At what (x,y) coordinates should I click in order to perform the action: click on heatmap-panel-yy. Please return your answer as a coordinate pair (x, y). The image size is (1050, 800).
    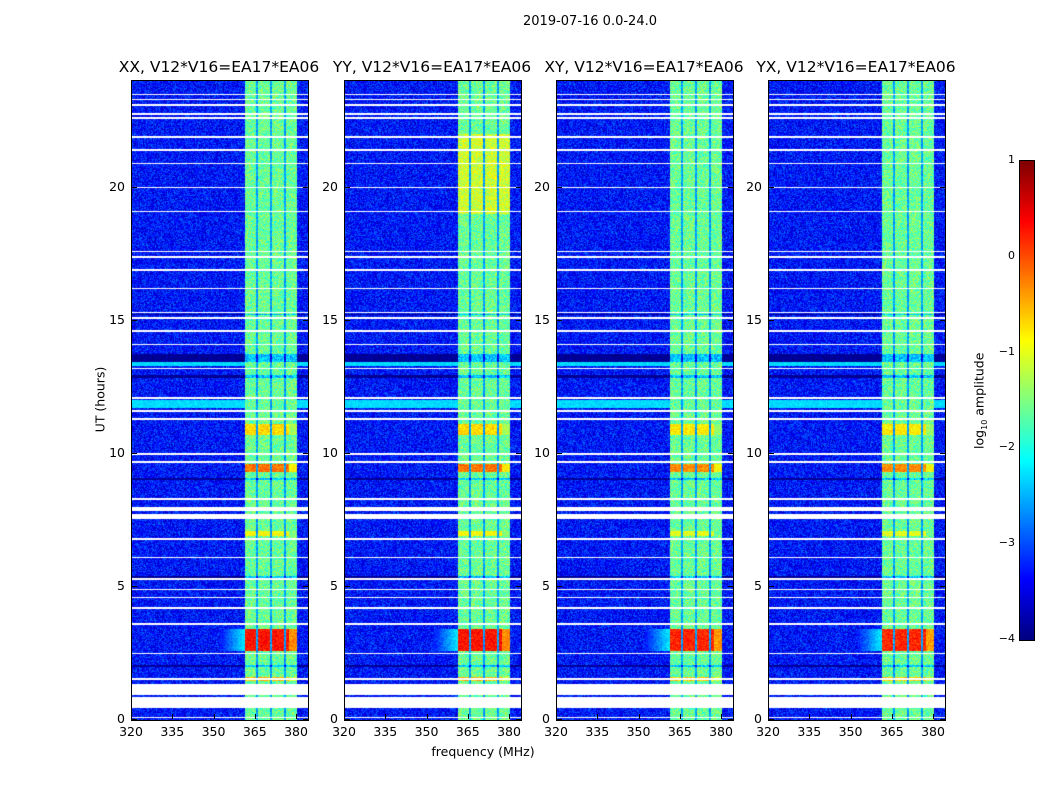
    Looking at the image, I should click on (433, 400).